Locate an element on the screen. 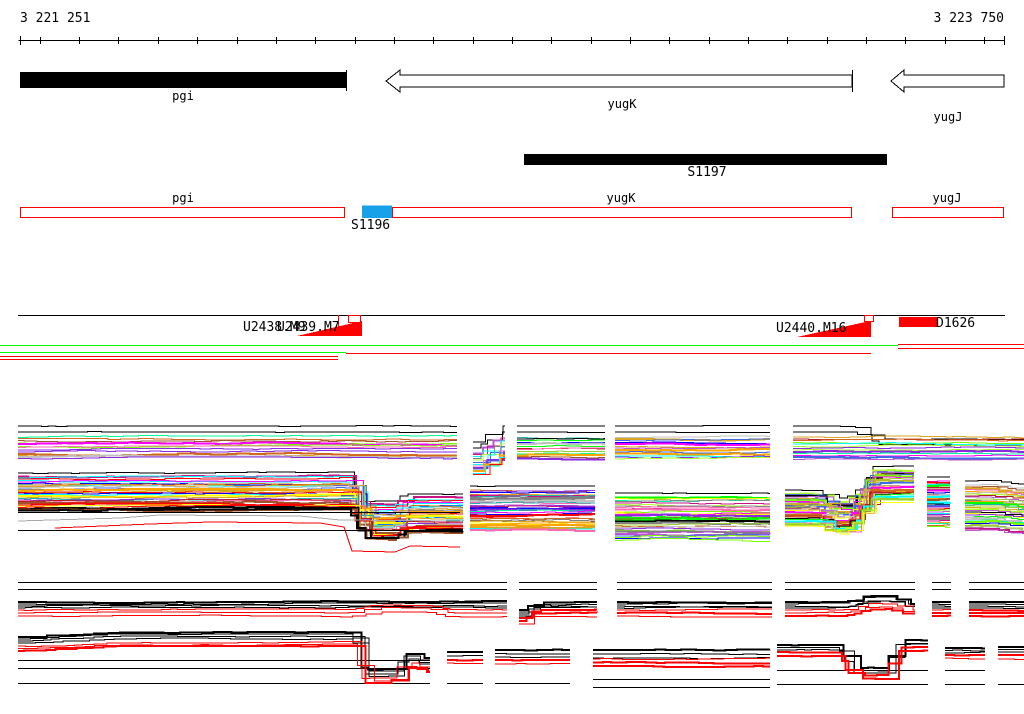 The width and height of the screenshot is (1024, 714). upshift-u2440-label: U2440.M16 is located at coordinates (811, 328).